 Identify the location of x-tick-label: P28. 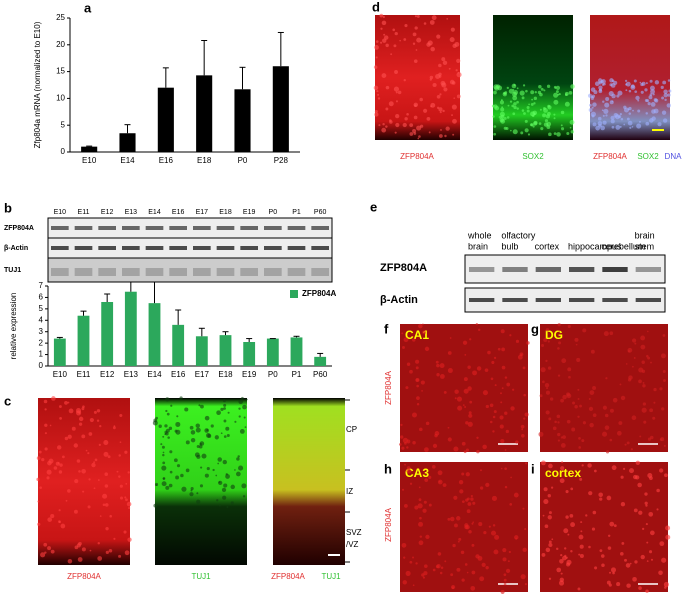
(281, 160).